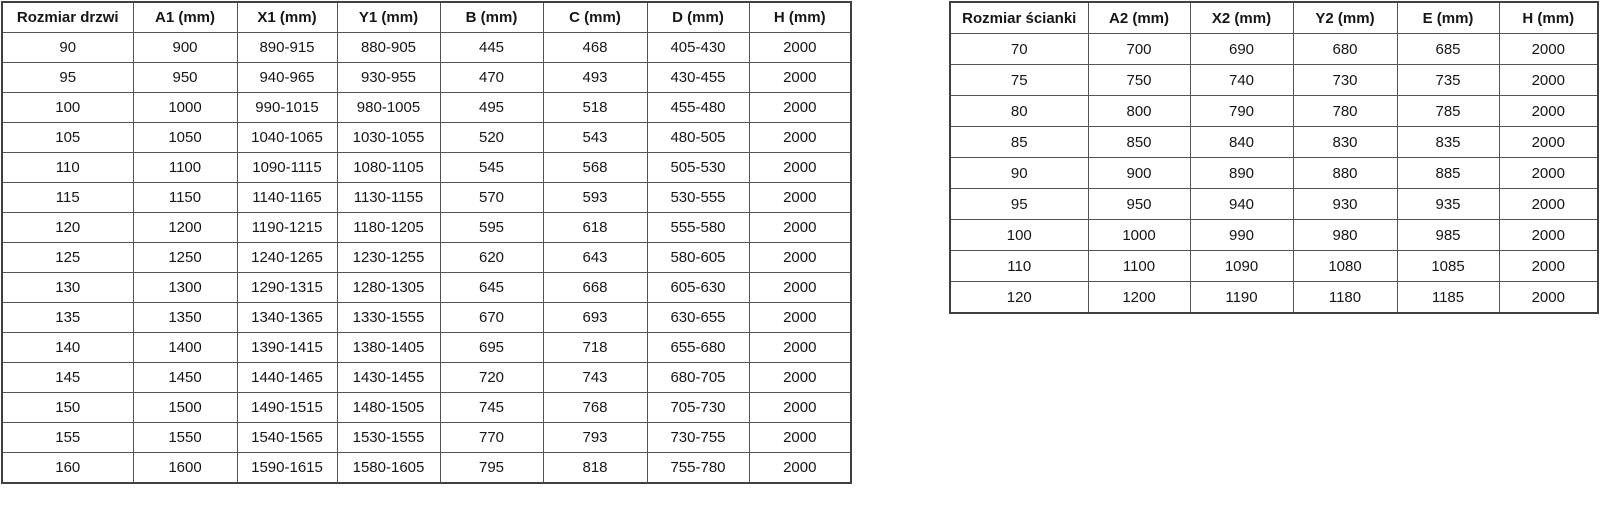 The height and width of the screenshot is (514, 1600). I want to click on table-cell: 1400, so click(185, 347).